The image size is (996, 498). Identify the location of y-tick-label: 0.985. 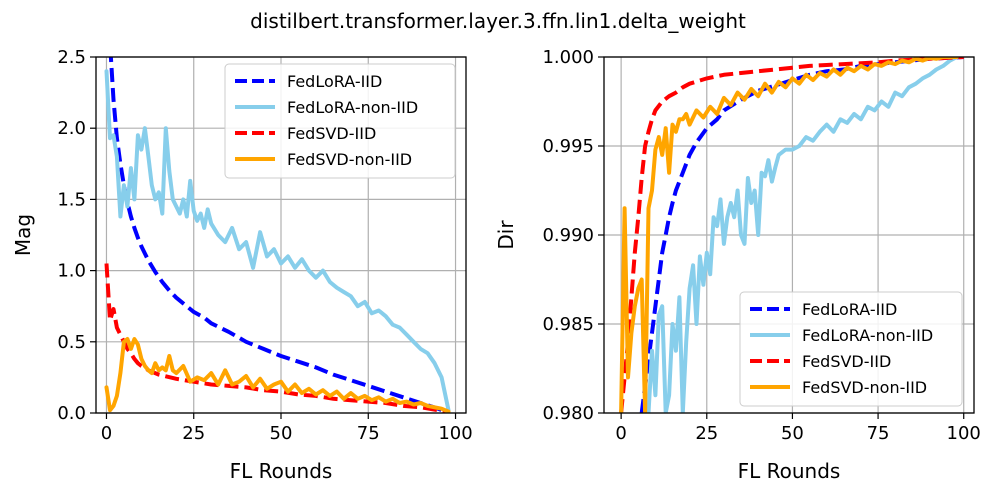
(568, 324).